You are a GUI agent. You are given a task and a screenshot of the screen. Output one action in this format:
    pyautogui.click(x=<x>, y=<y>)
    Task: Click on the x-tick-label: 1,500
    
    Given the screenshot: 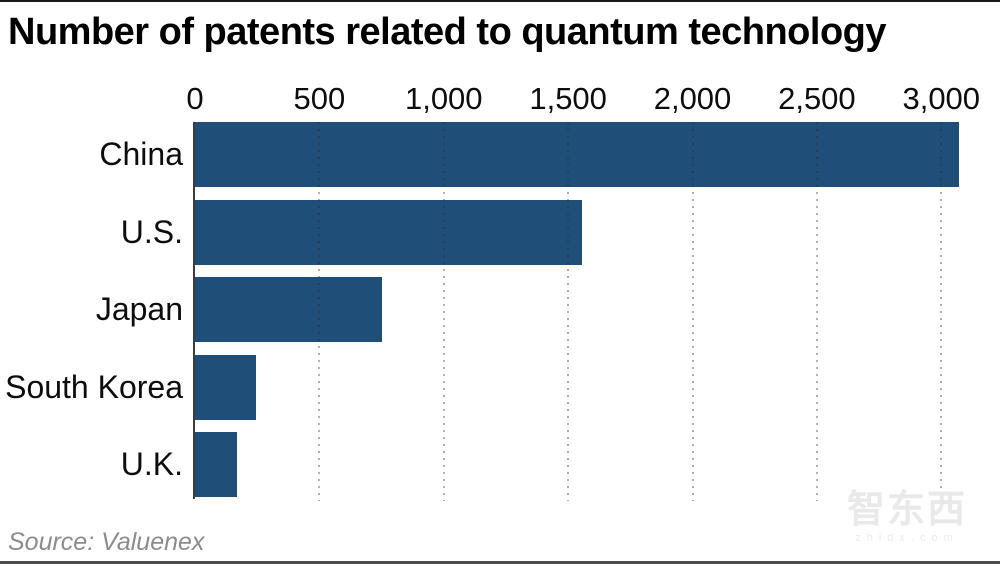 What is the action you would take?
    pyautogui.click(x=568, y=98)
    